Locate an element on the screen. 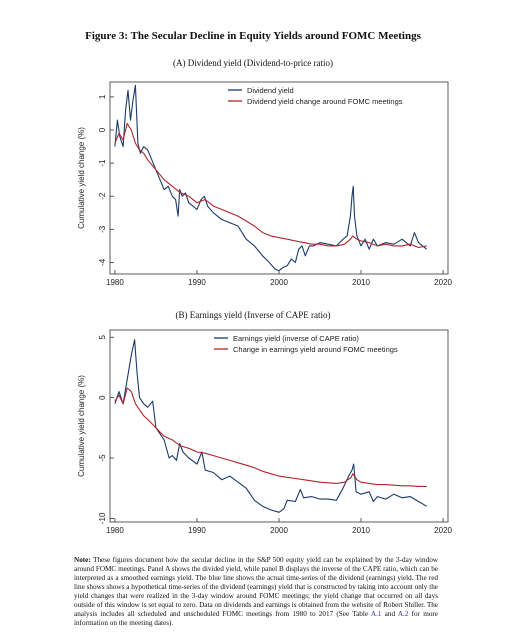  table-ref-a1-link: A.1 is located at coordinates (376, 614).